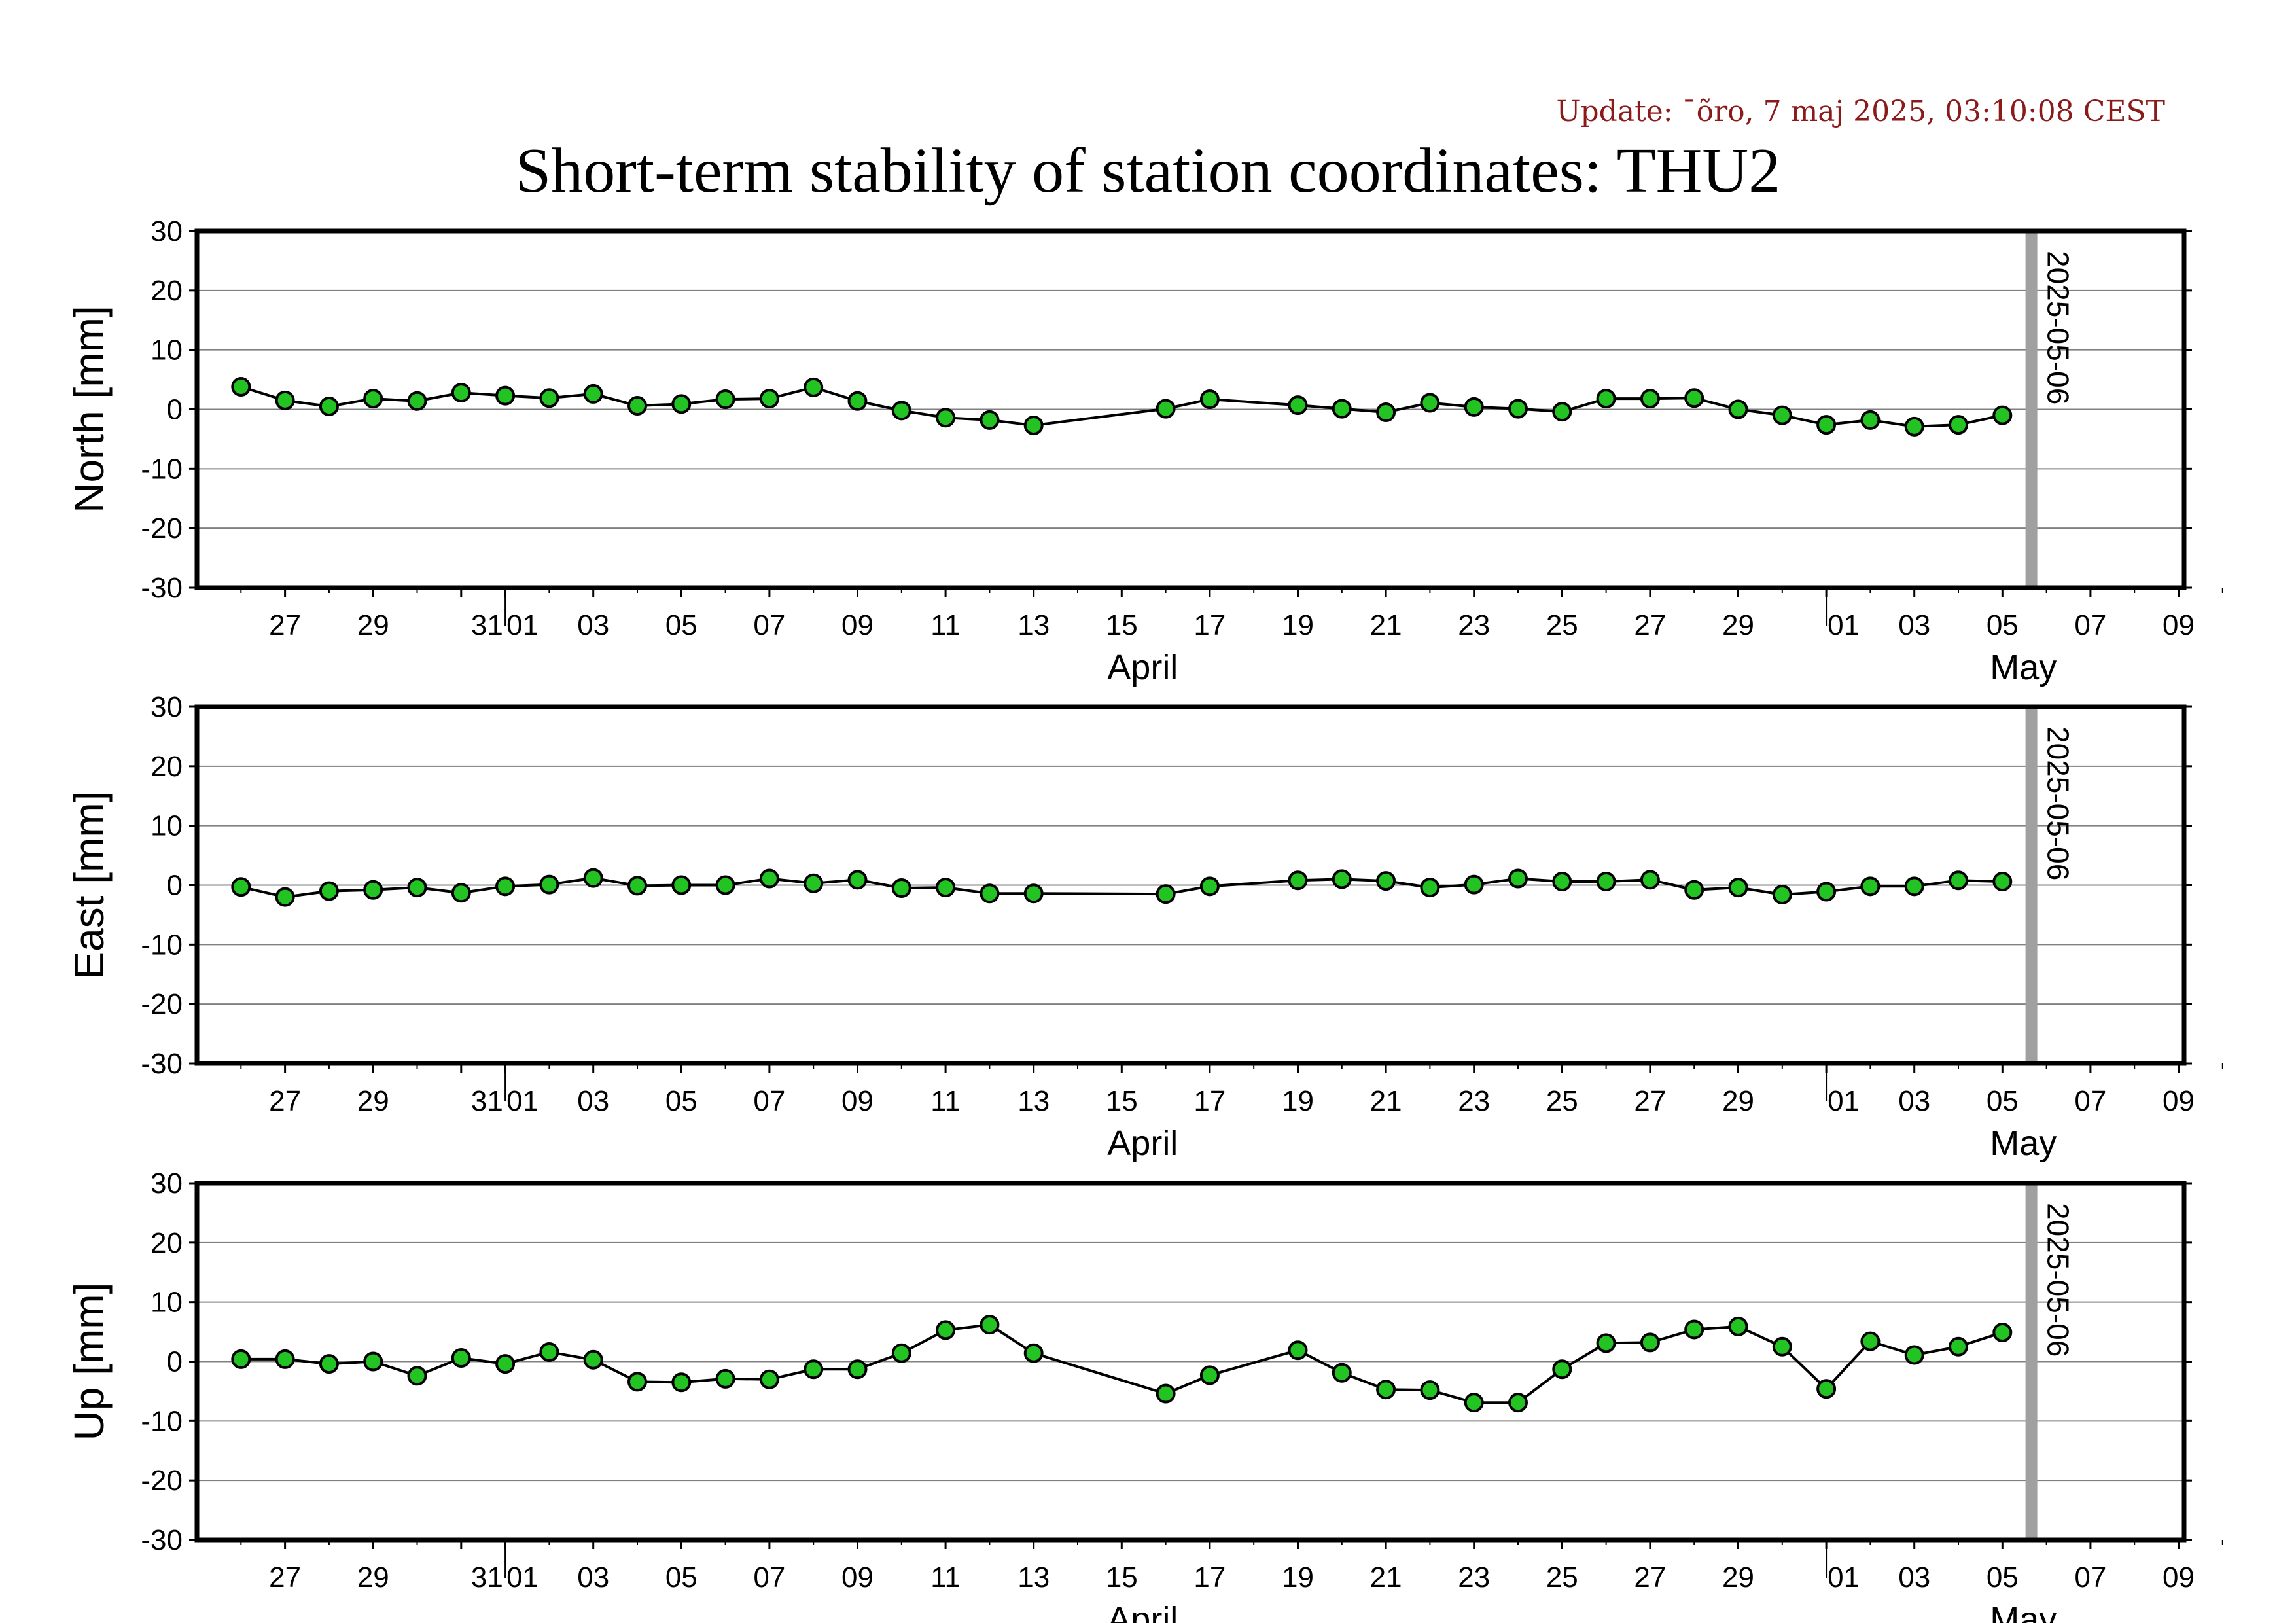 Image resolution: width=2296 pixels, height=1623 pixels. I want to click on update-timestamp: Update: ¯õro, 7 maj 2025, 03:10:08 CEST, so click(1861, 111).